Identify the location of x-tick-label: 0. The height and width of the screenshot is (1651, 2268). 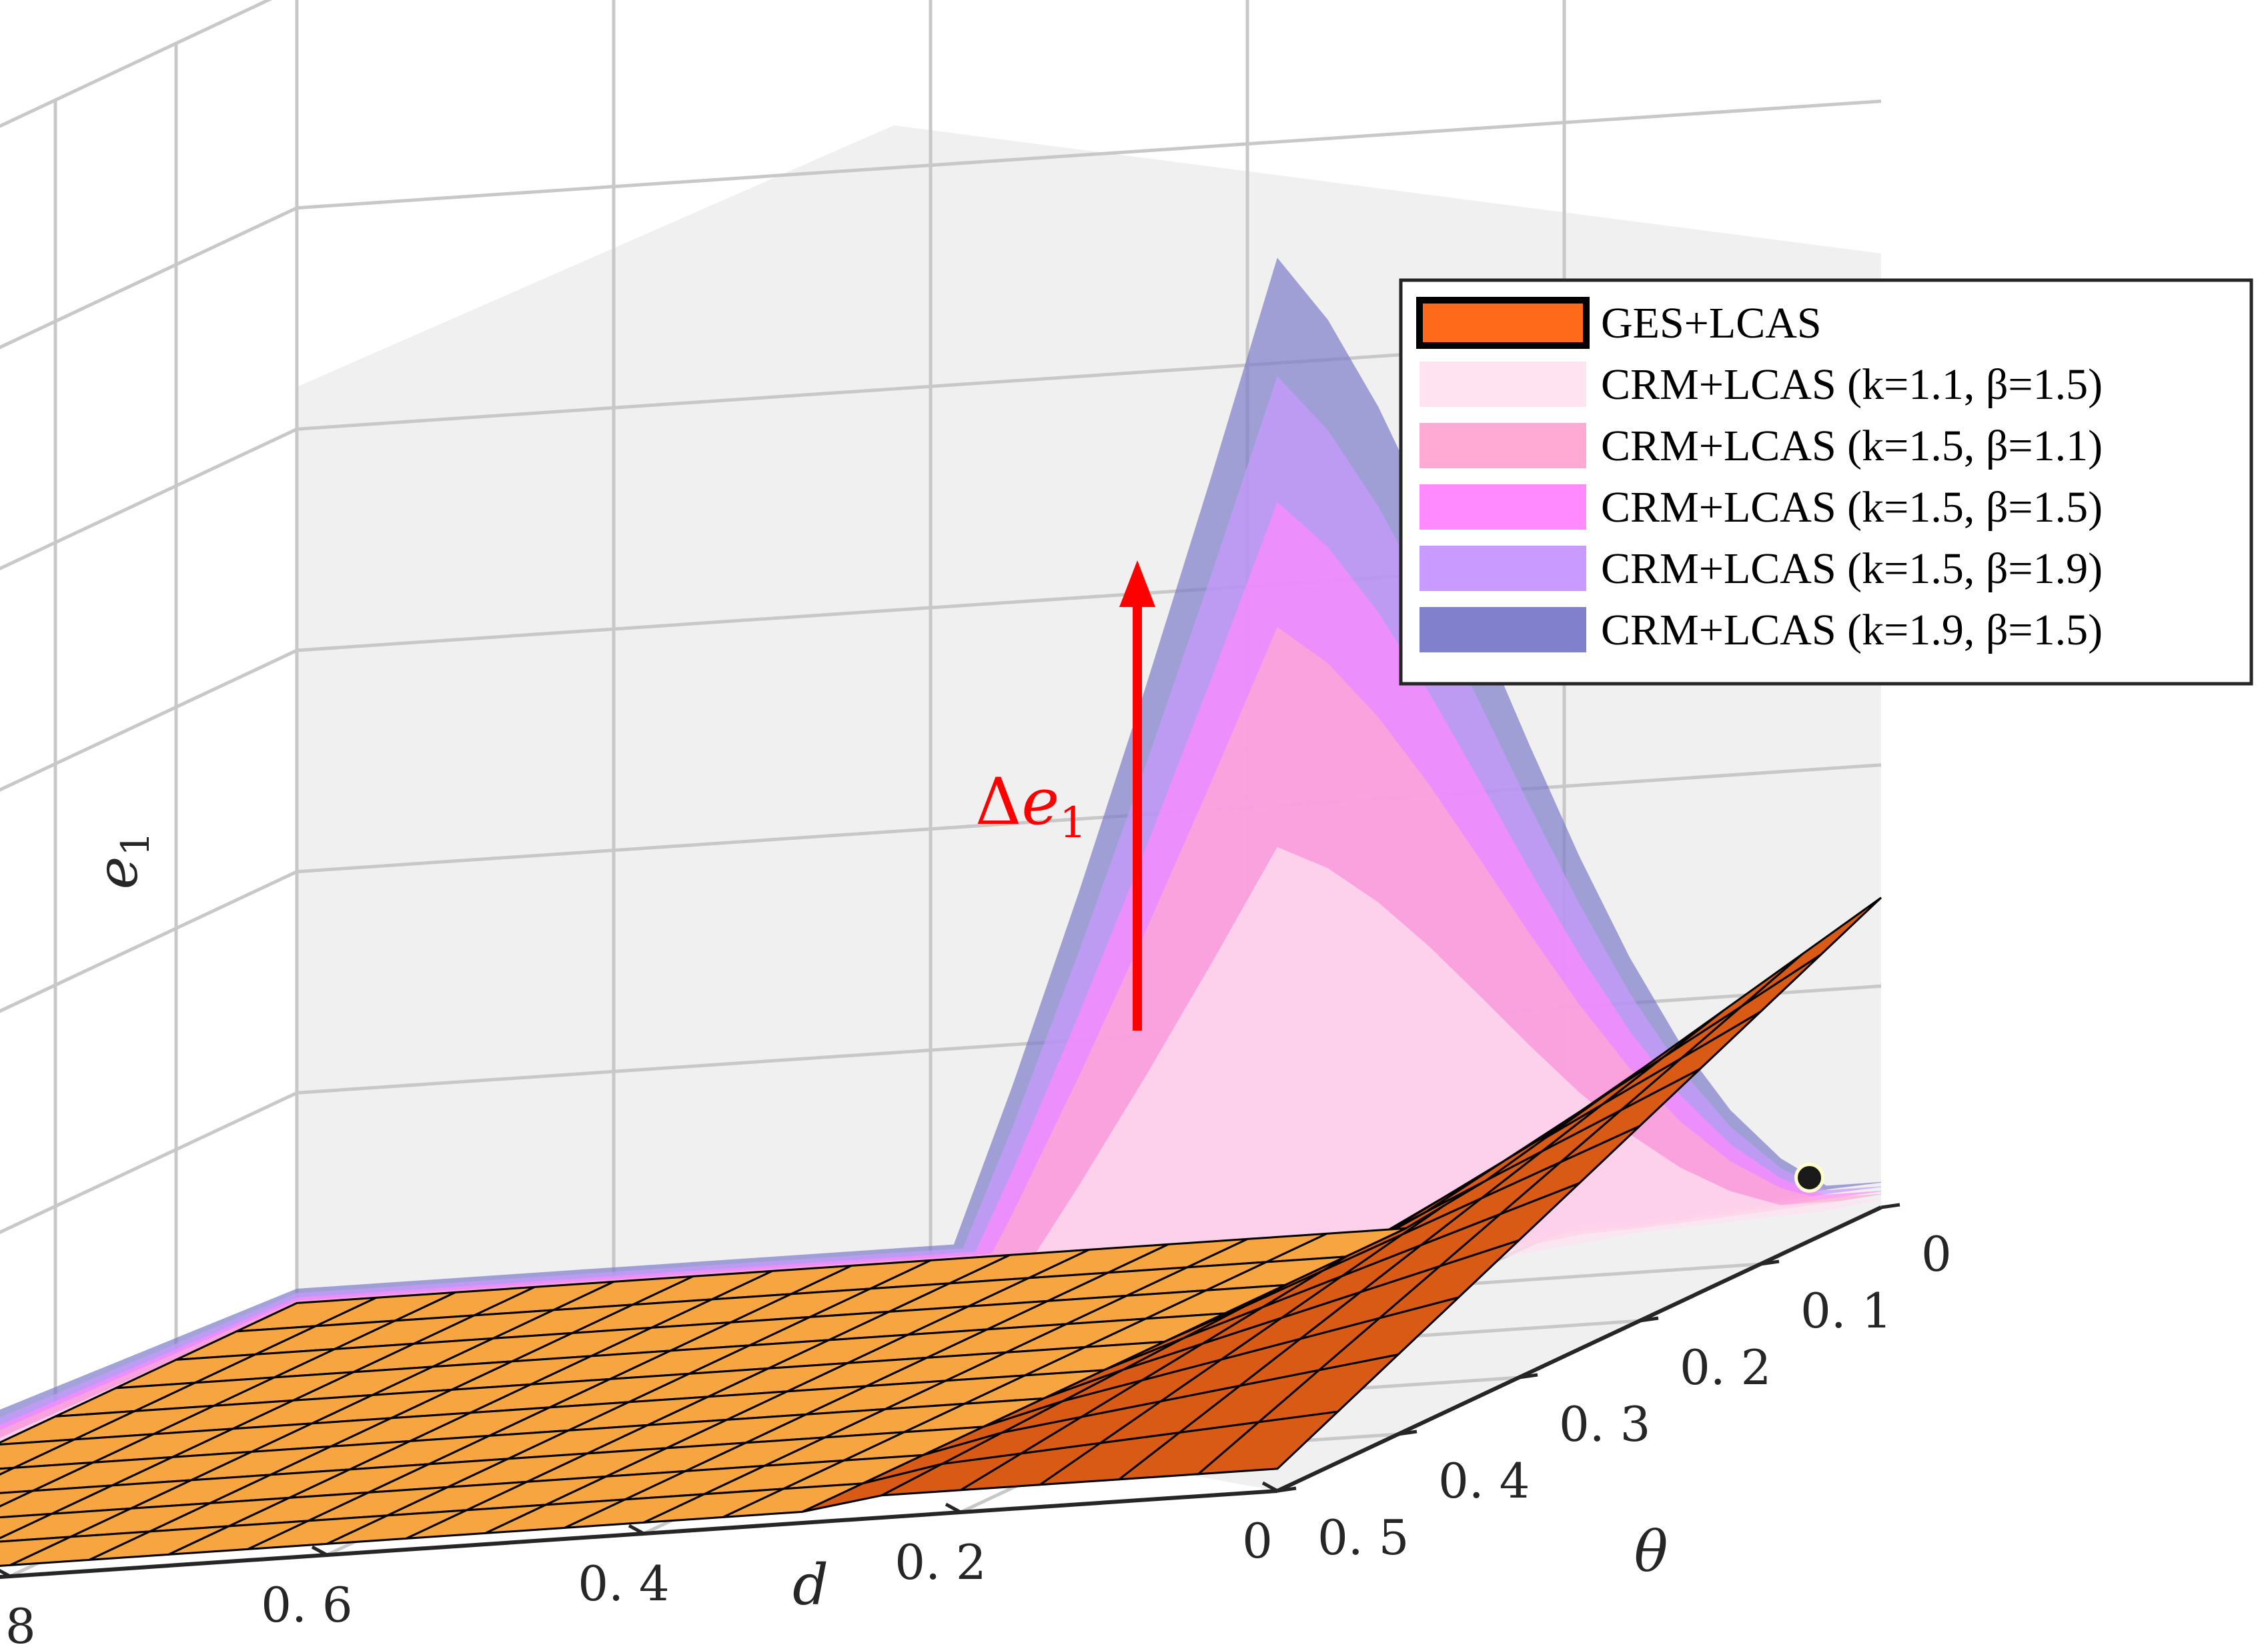
(1258, 1541).